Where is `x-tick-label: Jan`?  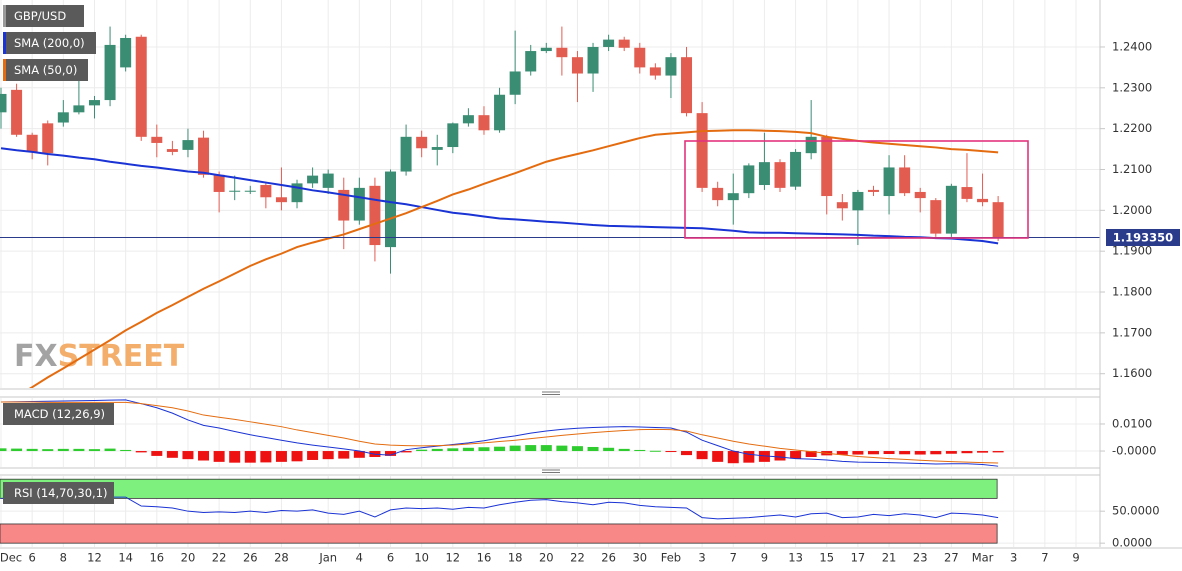 x-tick-label: Jan is located at coordinates (327, 558).